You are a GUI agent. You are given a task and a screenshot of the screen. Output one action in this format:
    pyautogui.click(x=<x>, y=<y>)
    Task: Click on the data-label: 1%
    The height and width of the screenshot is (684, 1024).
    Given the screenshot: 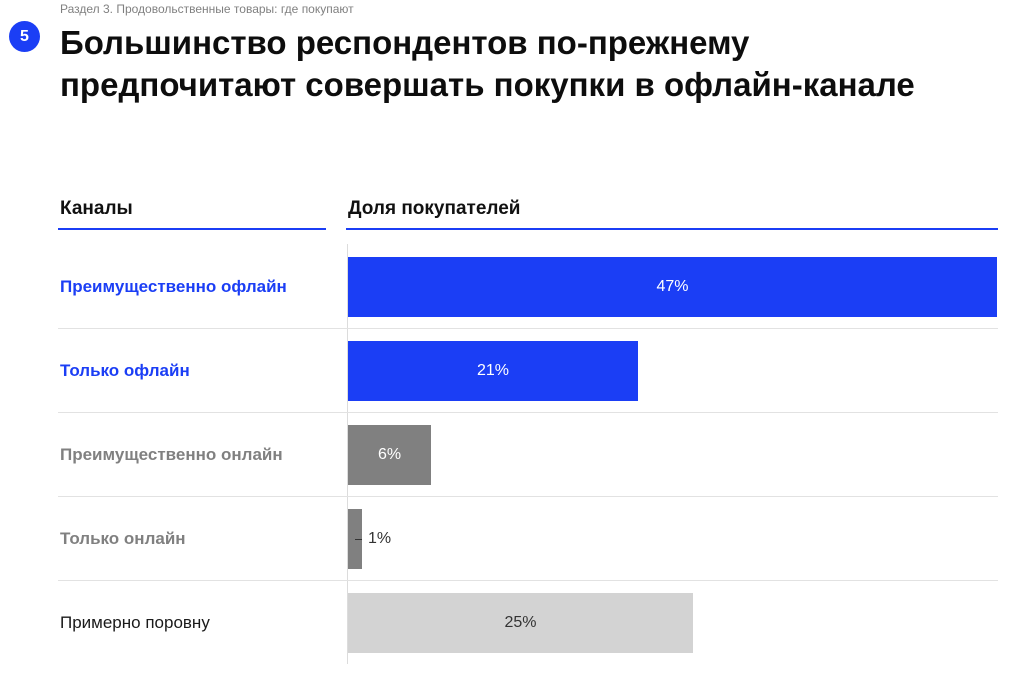 What is the action you would take?
    pyautogui.click(x=380, y=538)
    